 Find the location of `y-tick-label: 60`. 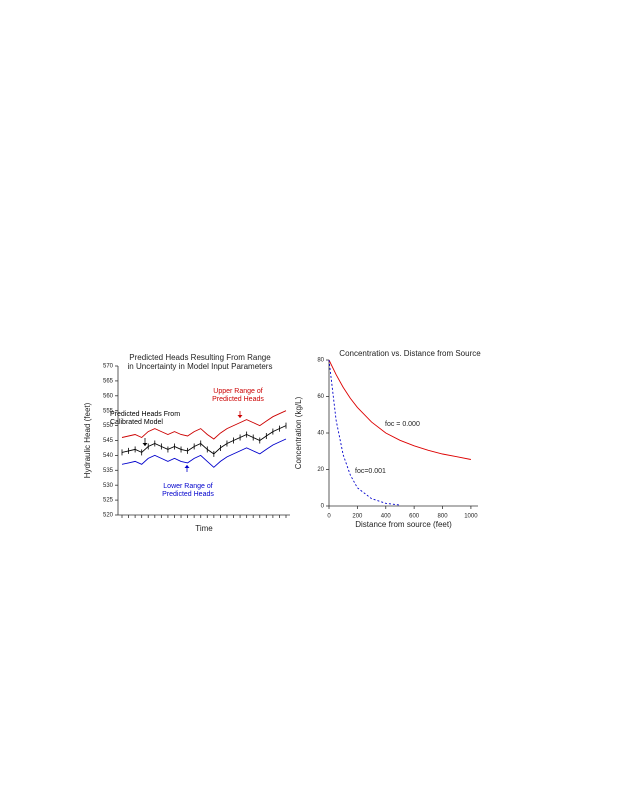

y-tick-label: 60 is located at coordinates (320, 397).